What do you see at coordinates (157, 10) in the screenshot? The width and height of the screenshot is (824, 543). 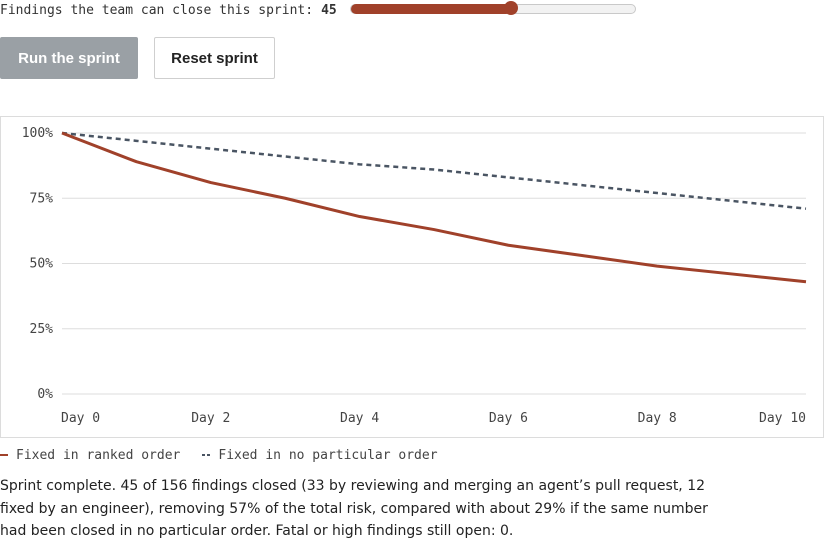 I see `slider-label: Findings the team can close this sprint:` at bounding box center [157, 10].